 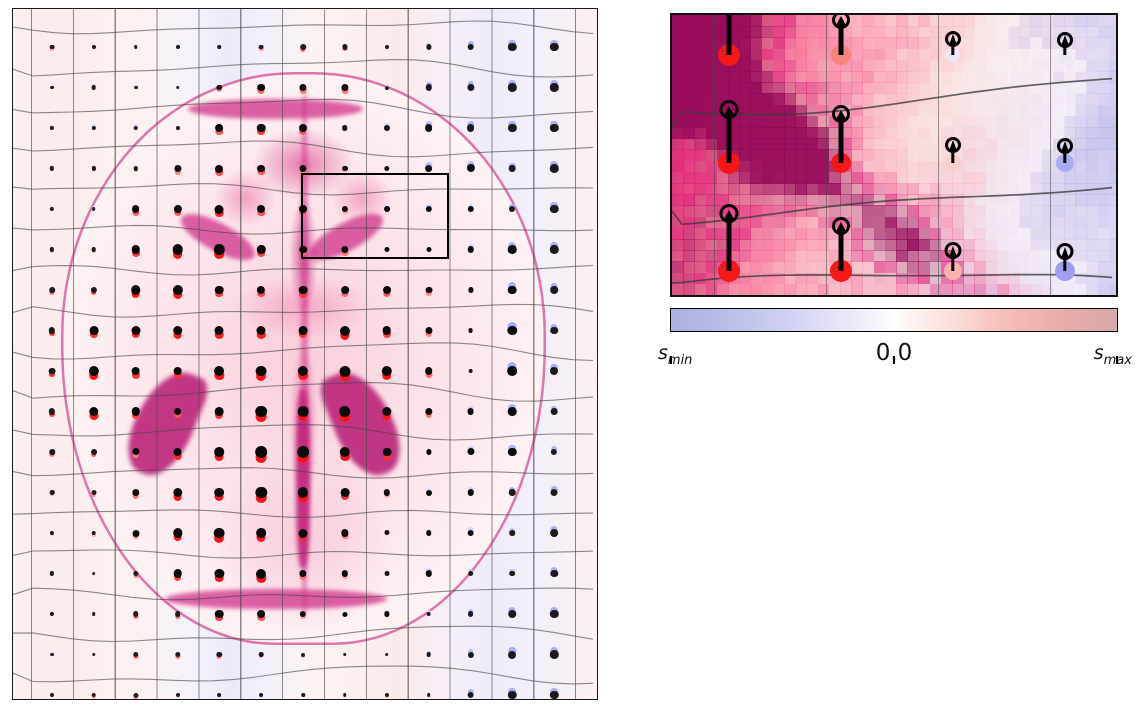 I want to click on glyph-value-dot, so click(x=1064, y=271).